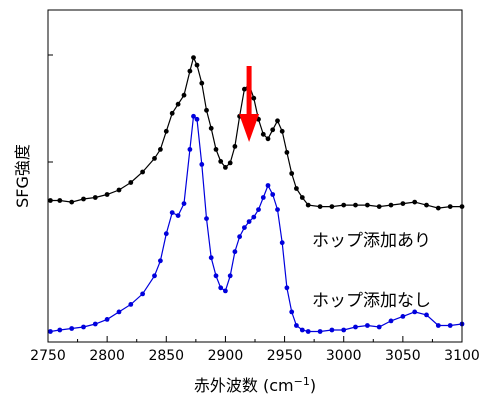 This screenshot has height=403, width=500. What do you see at coordinates (48, 356) in the screenshot?
I see `x-tick-label: 2750` at bounding box center [48, 356].